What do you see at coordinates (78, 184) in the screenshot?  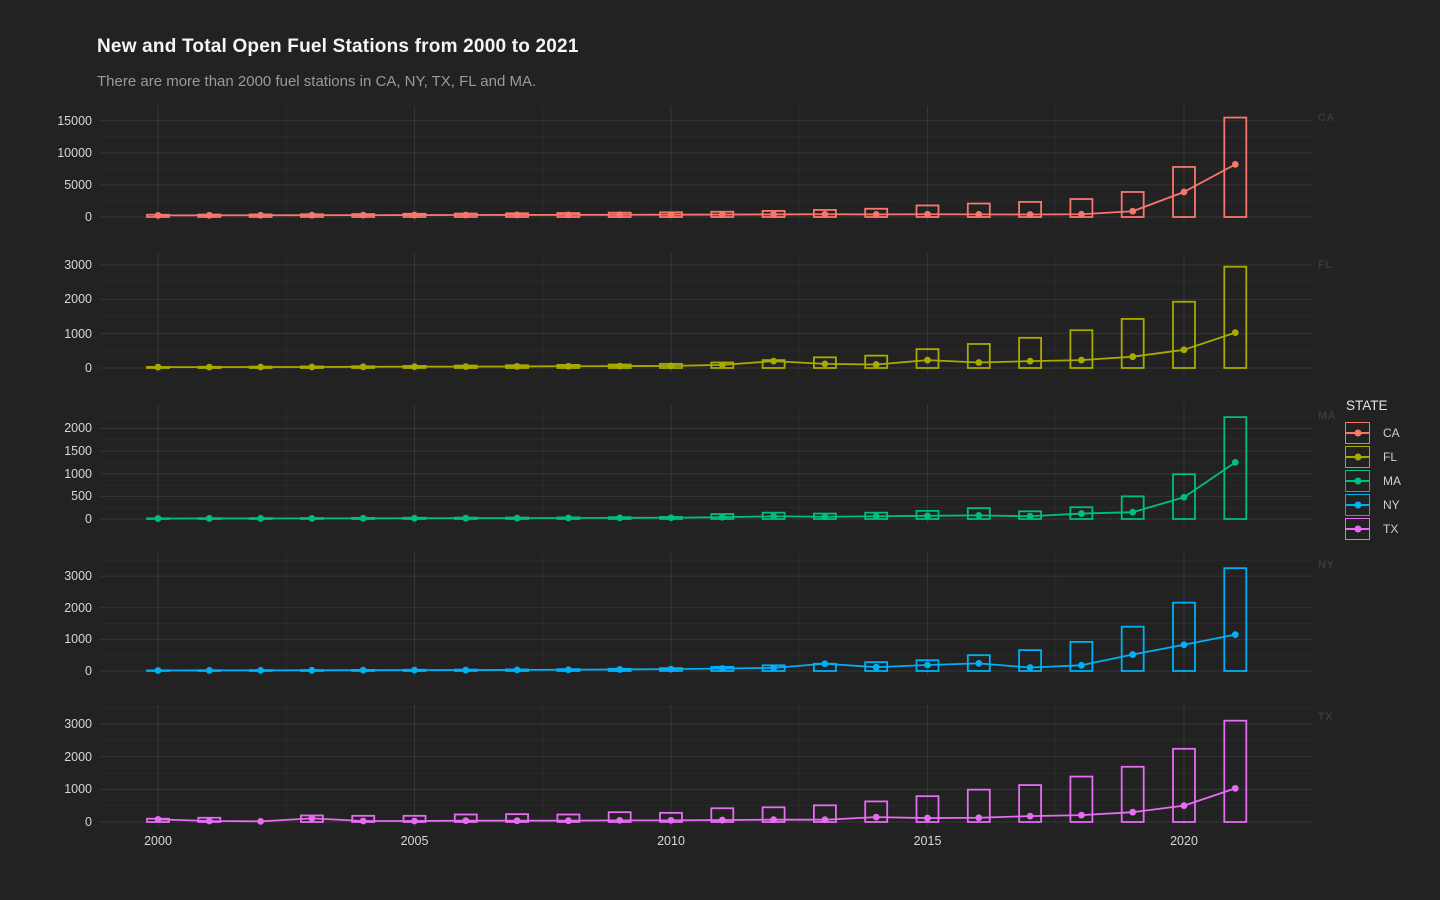 I see `y-axis-tick-label: 5000` at bounding box center [78, 184].